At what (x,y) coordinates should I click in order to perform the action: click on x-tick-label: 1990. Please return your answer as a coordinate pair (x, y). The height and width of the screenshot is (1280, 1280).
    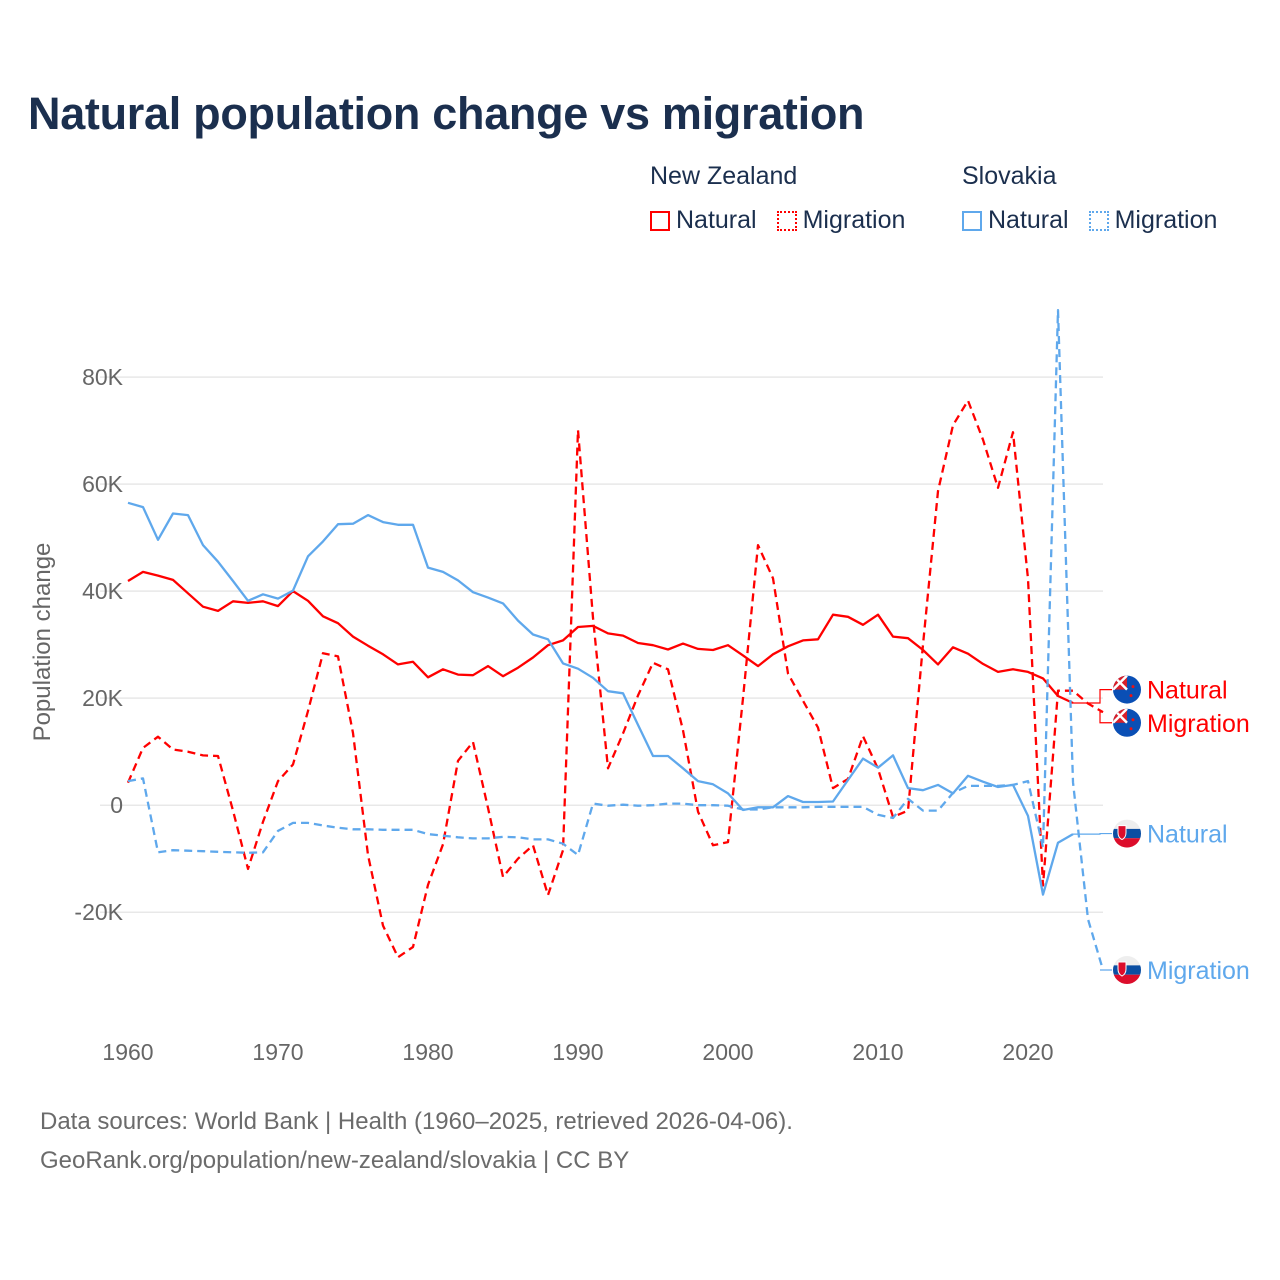
    Looking at the image, I should click on (577, 1052).